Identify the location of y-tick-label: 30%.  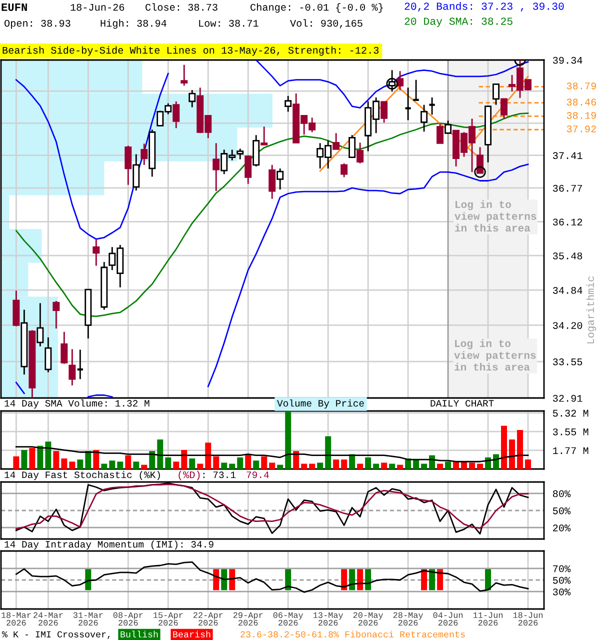
(561, 592).